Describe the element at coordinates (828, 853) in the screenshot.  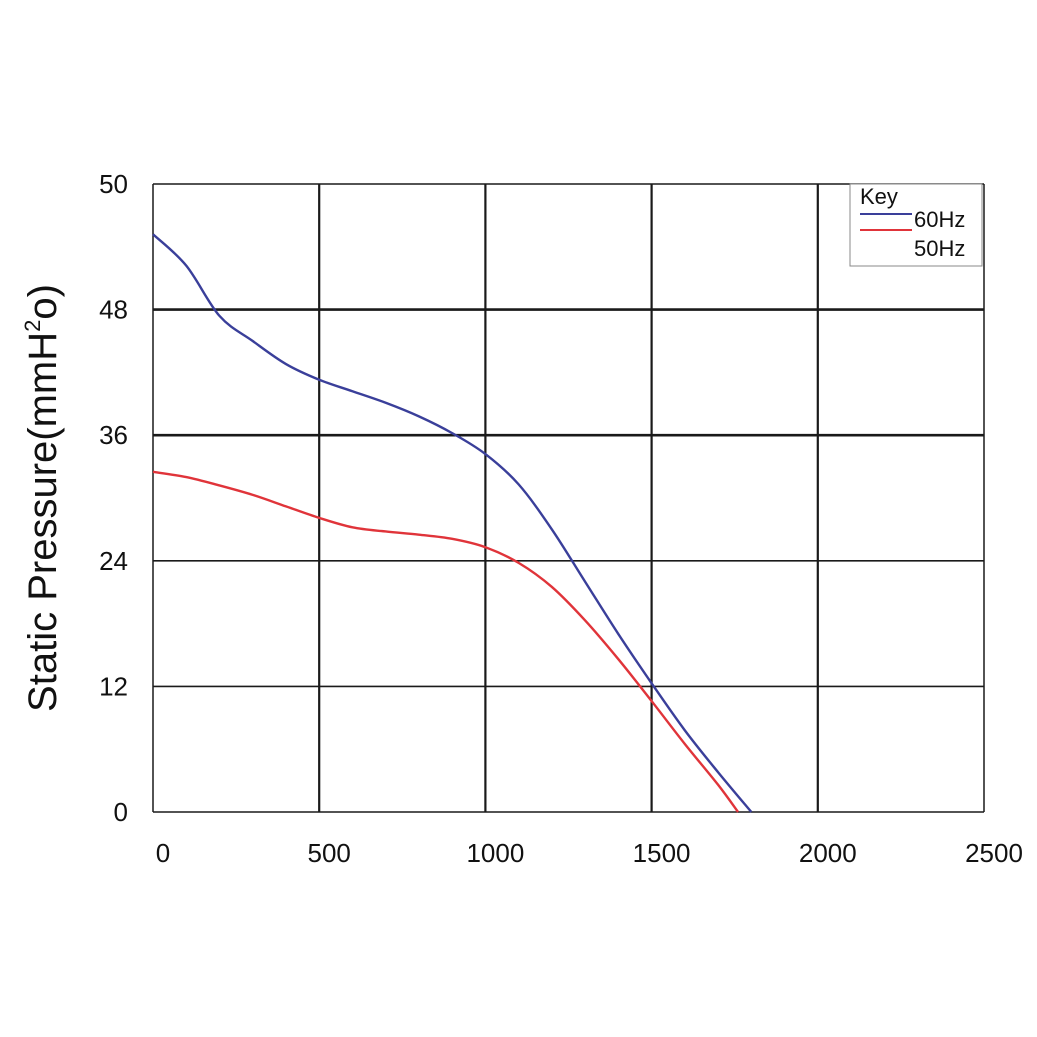
I see `x-tick-label: 2000` at that location.